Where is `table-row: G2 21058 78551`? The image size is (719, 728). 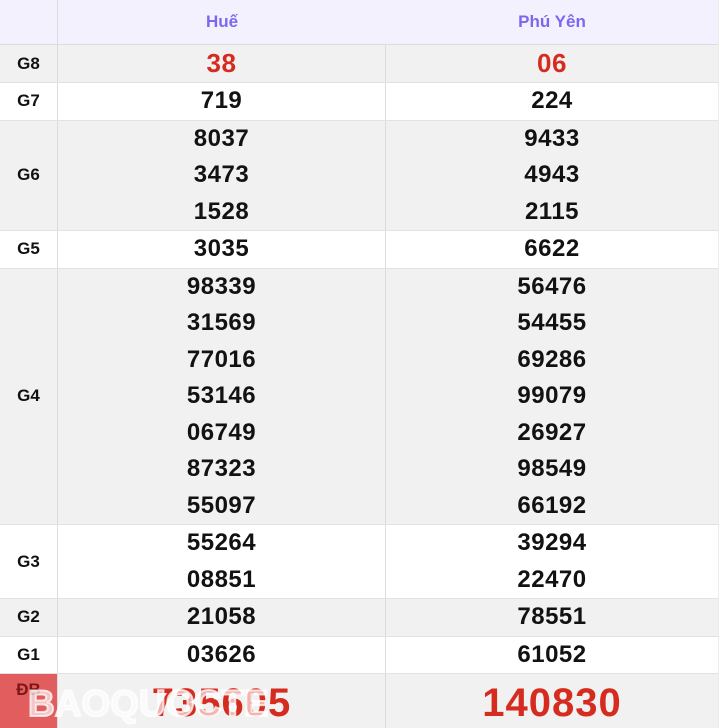 table-row: G2 21058 78551 is located at coordinates (359, 618).